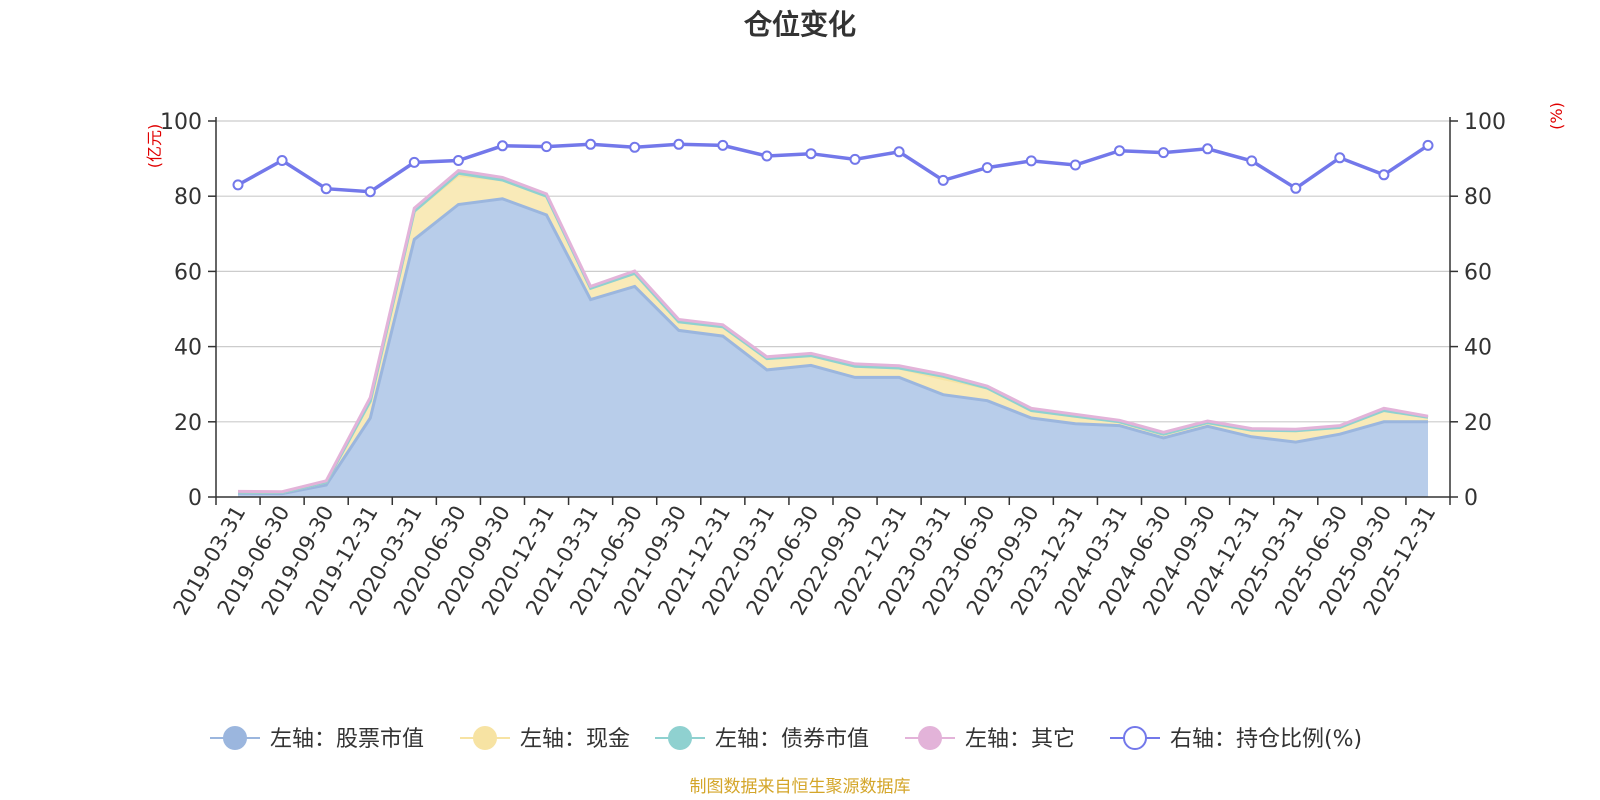 This screenshot has height=800, width=1600. What do you see at coordinates (188, 310) in the screenshot?
I see `left-axis-ticks: 0 20 40 60 80 100` at bounding box center [188, 310].